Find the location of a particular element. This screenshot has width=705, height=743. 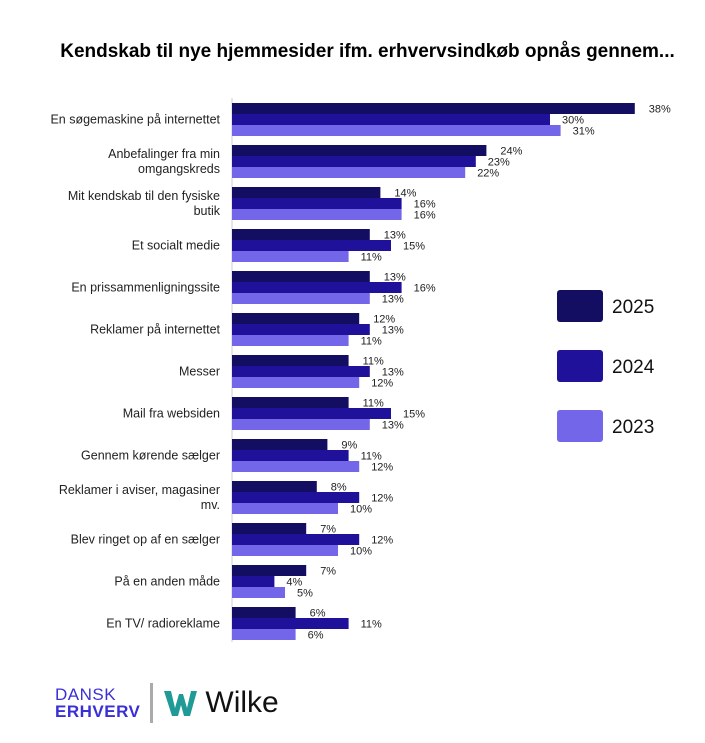

legend-swatch-2023 is located at coordinates (580, 426).